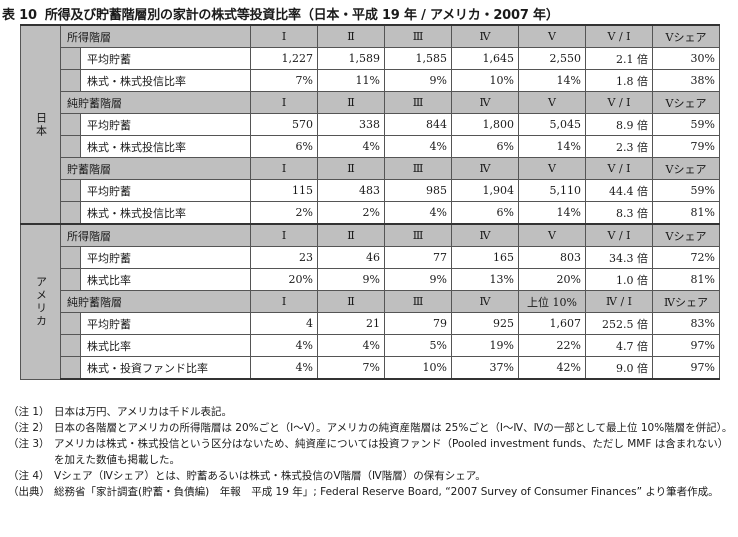  What do you see at coordinates (351, 190) in the screenshot?
I see `table-cell: 483` at bounding box center [351, 190].